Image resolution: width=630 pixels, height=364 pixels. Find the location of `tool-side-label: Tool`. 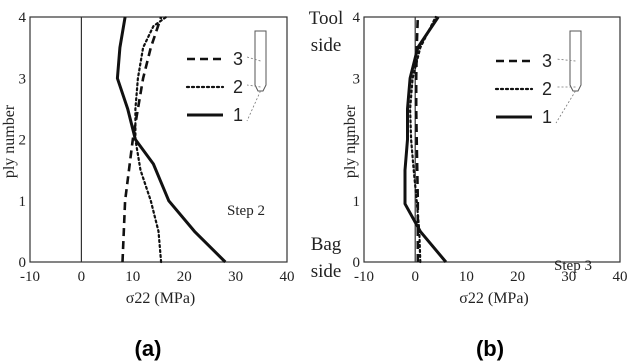

tool-side-label: Tool is located at coordinates (326, 18).